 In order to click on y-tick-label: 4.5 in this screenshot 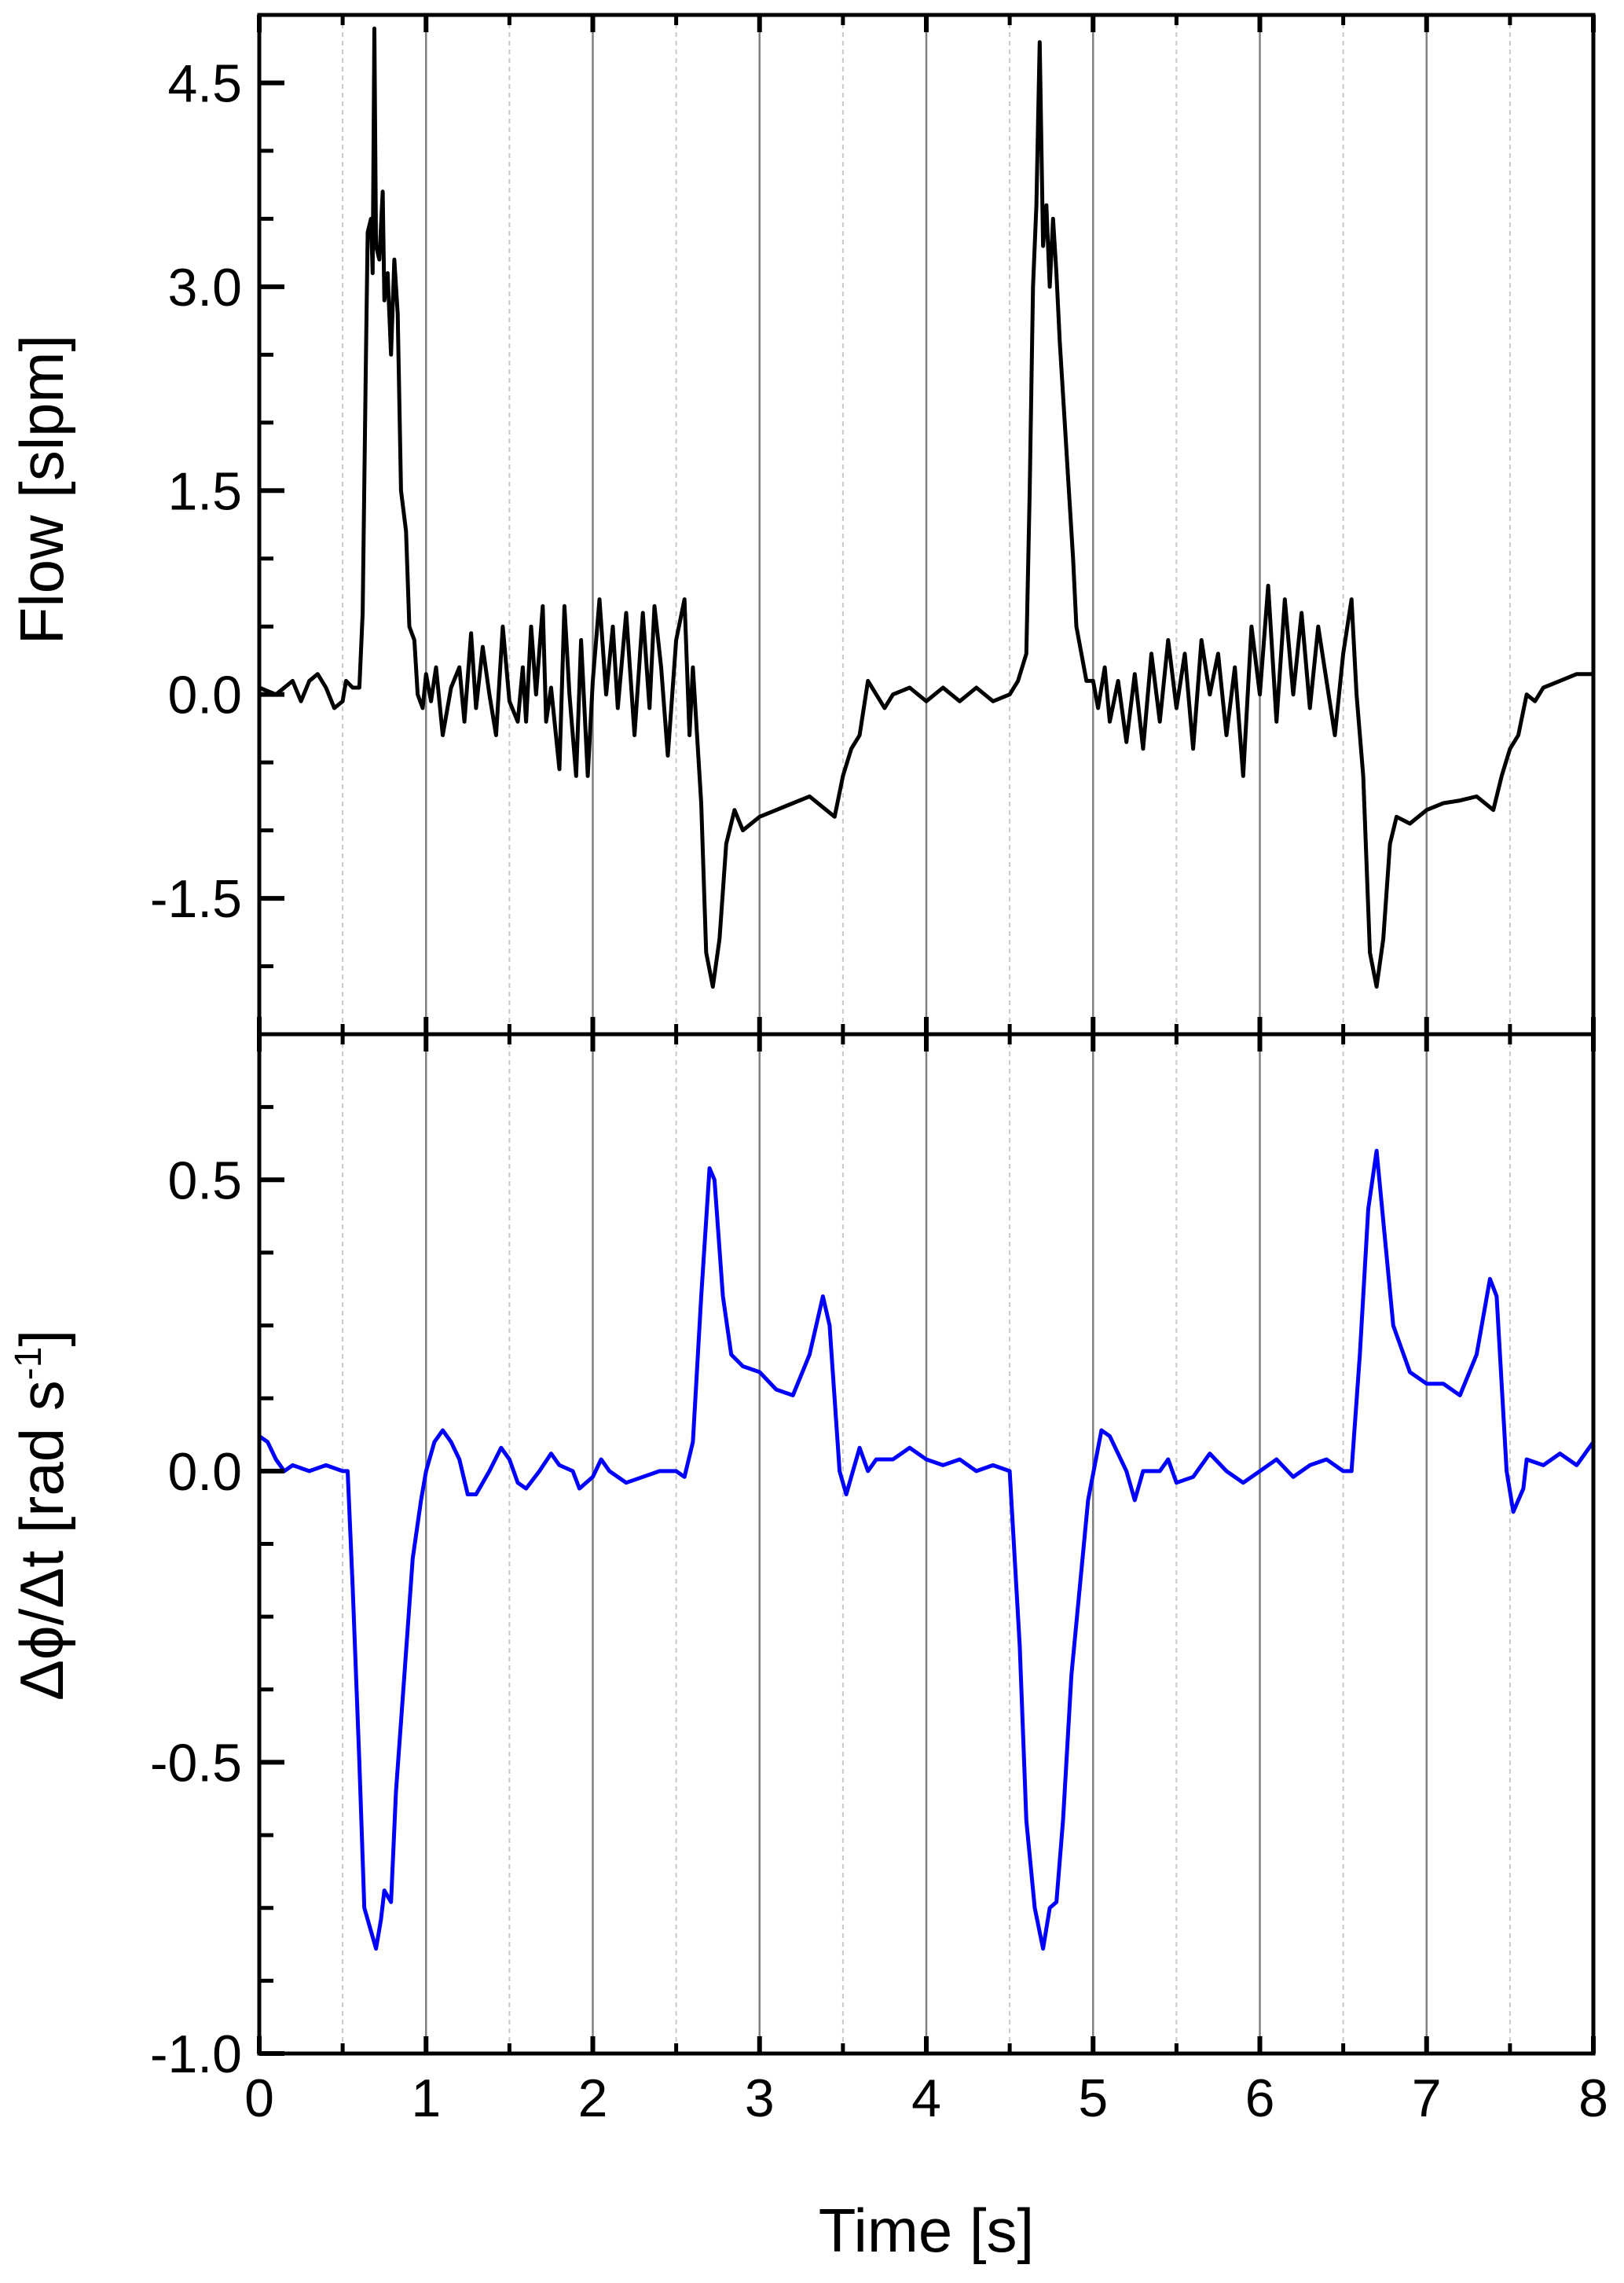, I will do `click(205, 83)`.